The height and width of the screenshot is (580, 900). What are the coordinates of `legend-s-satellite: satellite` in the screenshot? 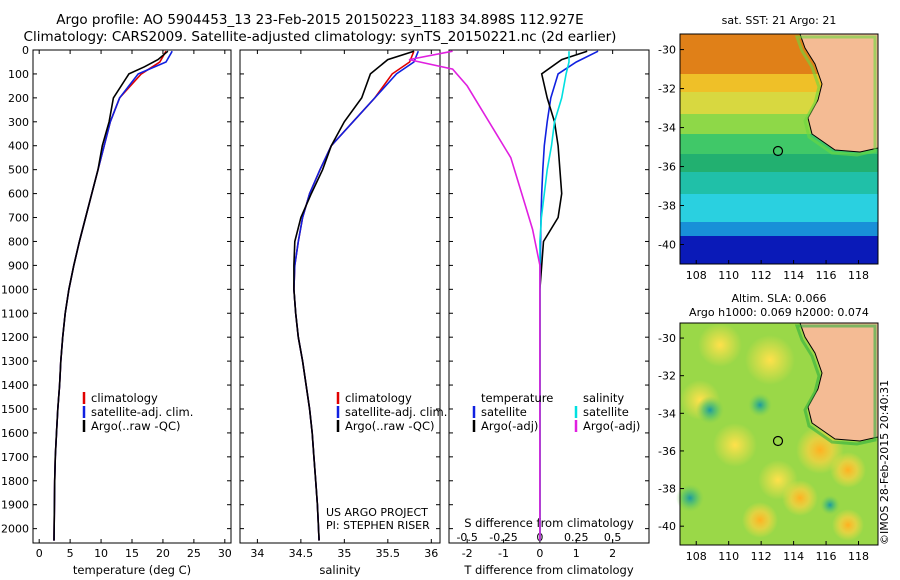 It's located at (606, 412).